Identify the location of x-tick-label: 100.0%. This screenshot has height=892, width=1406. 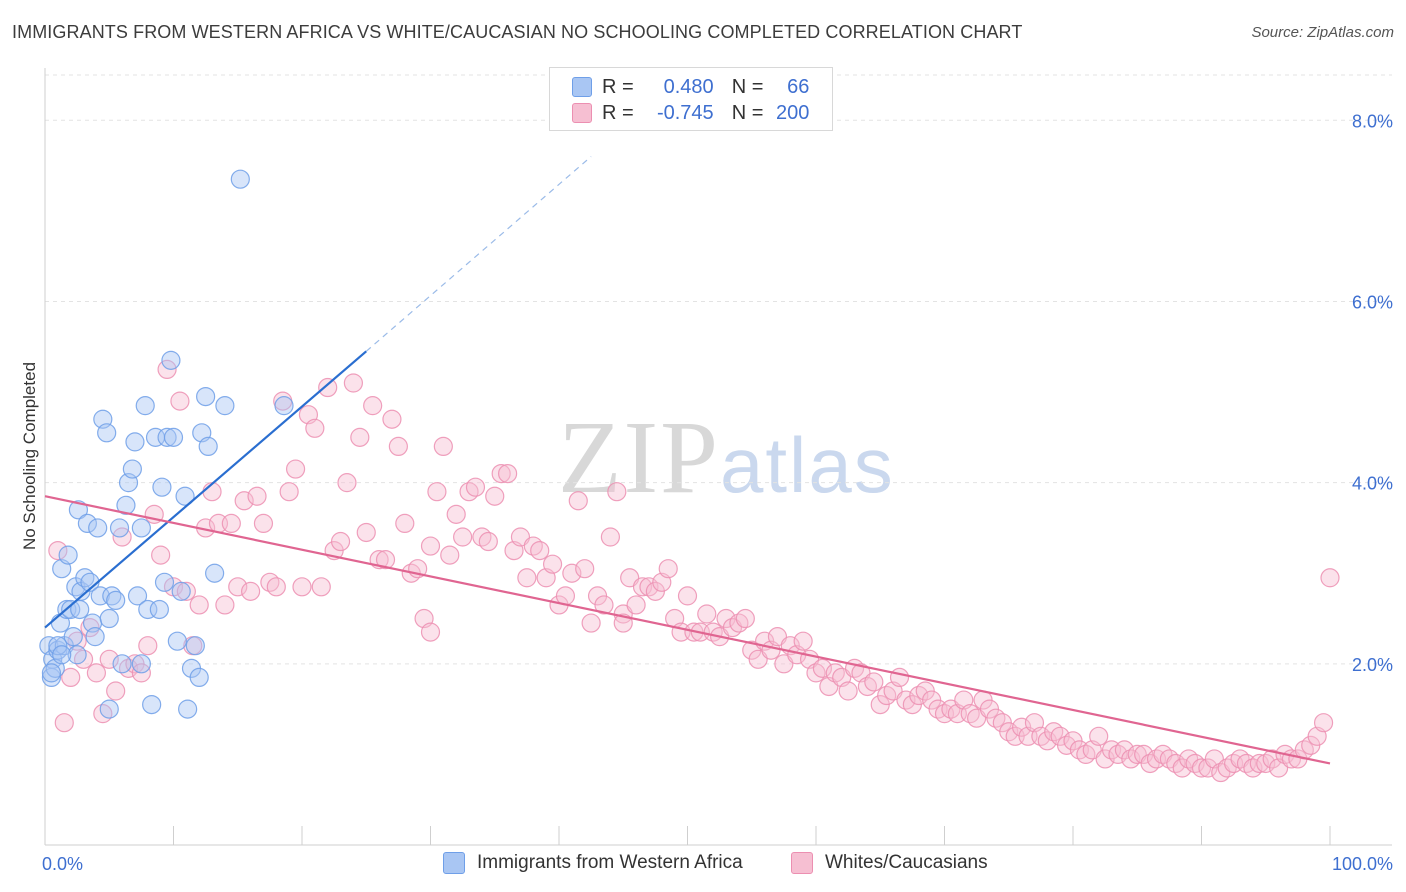
(1362, 864).